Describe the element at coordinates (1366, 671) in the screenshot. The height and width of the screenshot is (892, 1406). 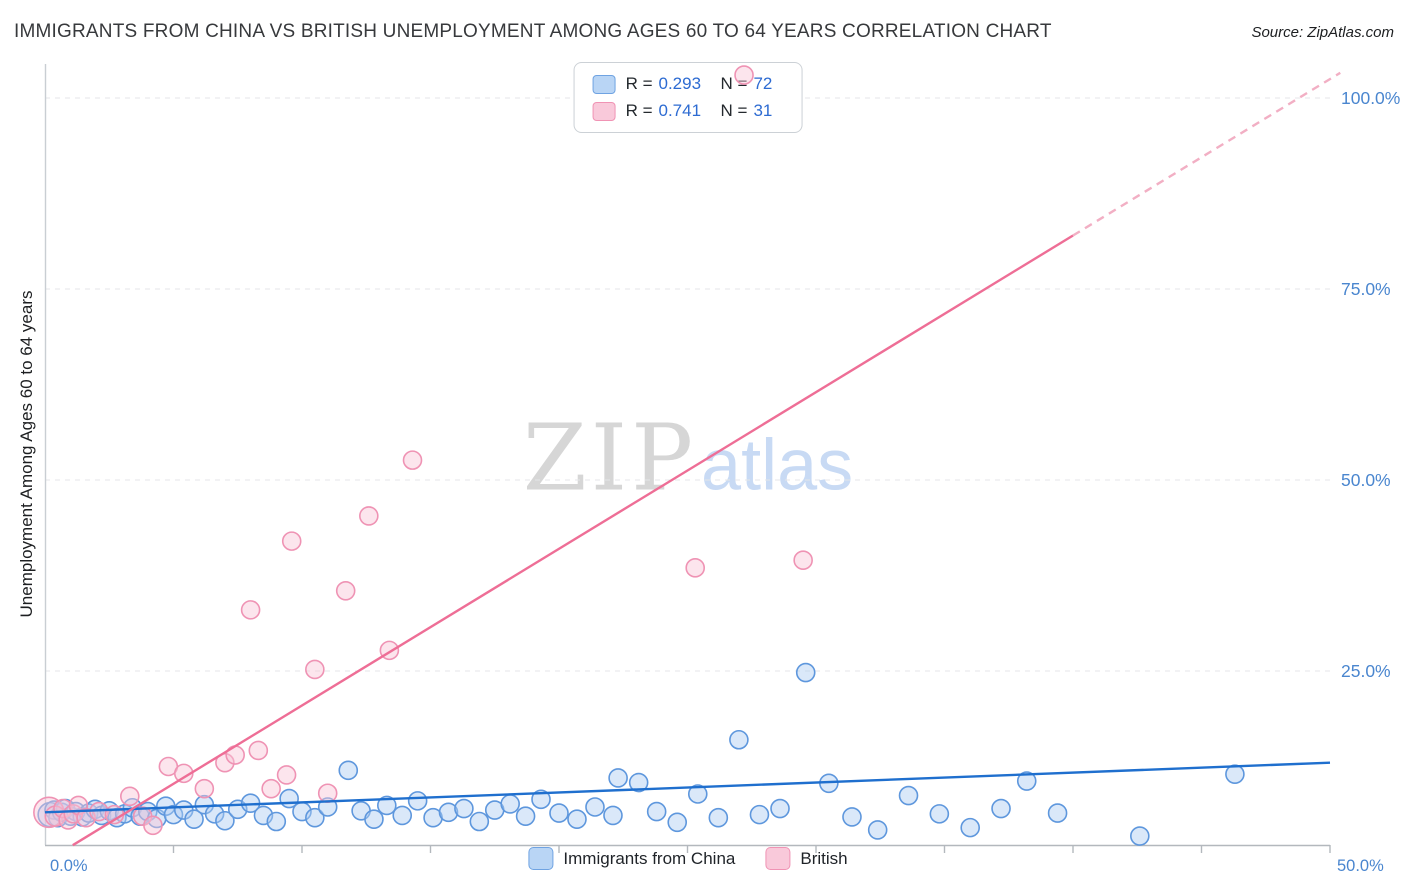
I see `y-tick-label: 25.0%` at that location.